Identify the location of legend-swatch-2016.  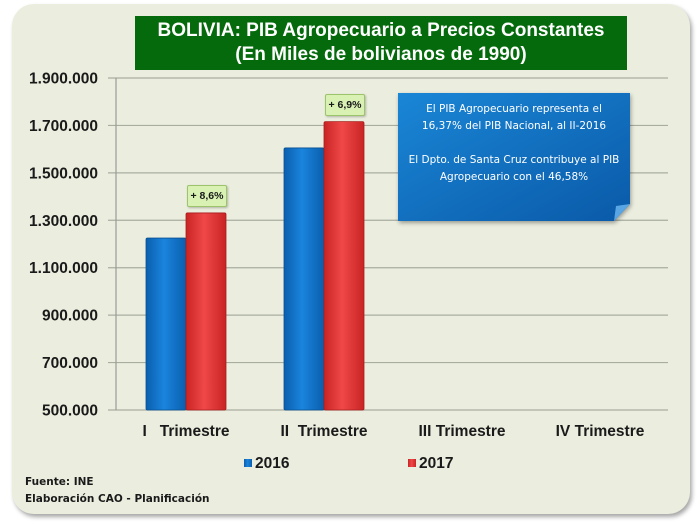
(248, 463).